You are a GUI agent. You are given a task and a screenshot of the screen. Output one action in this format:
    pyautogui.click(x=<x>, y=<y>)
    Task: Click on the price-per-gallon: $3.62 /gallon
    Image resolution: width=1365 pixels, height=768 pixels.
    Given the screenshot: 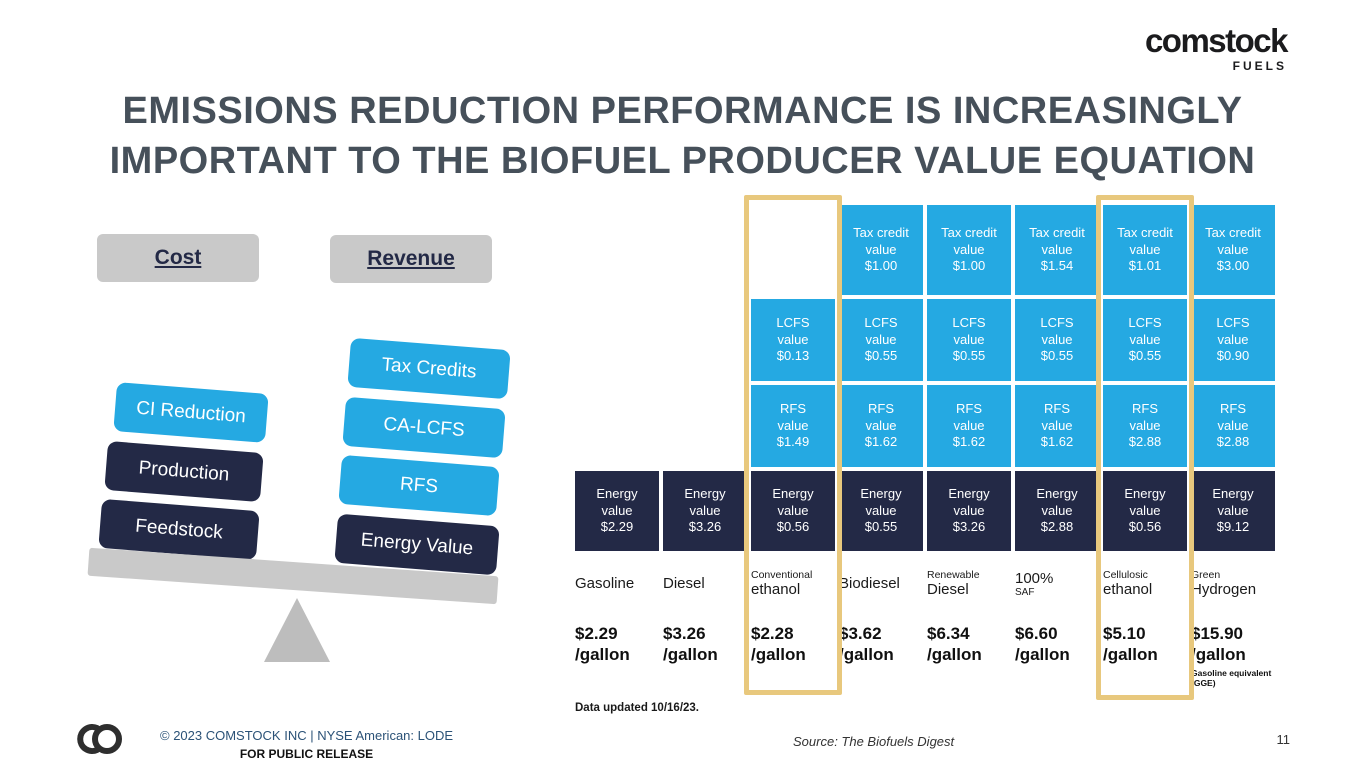 What is the action you would take?
    pyautogui.click(x=866, y=644)
    